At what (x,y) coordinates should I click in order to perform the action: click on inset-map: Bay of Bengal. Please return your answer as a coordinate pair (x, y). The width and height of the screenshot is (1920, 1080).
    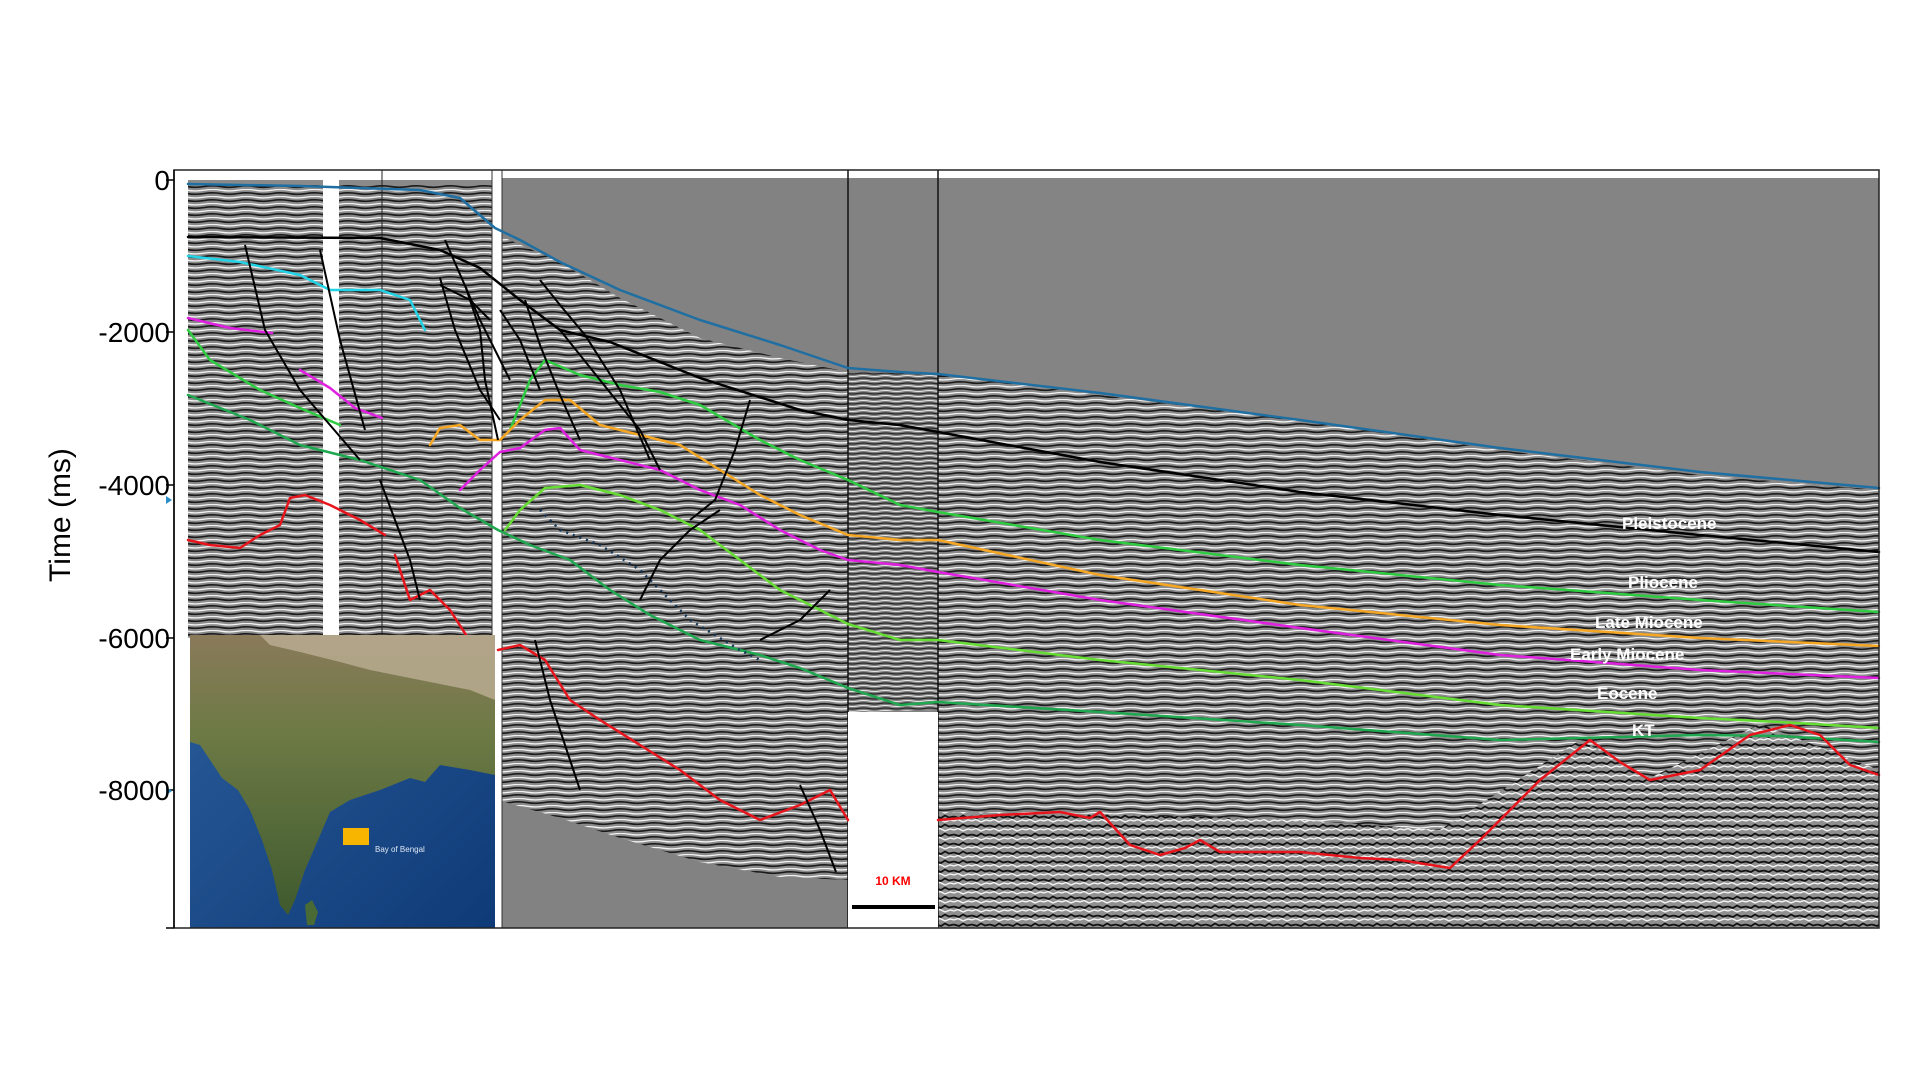
    Looking at the image, I should click on (342, 781).